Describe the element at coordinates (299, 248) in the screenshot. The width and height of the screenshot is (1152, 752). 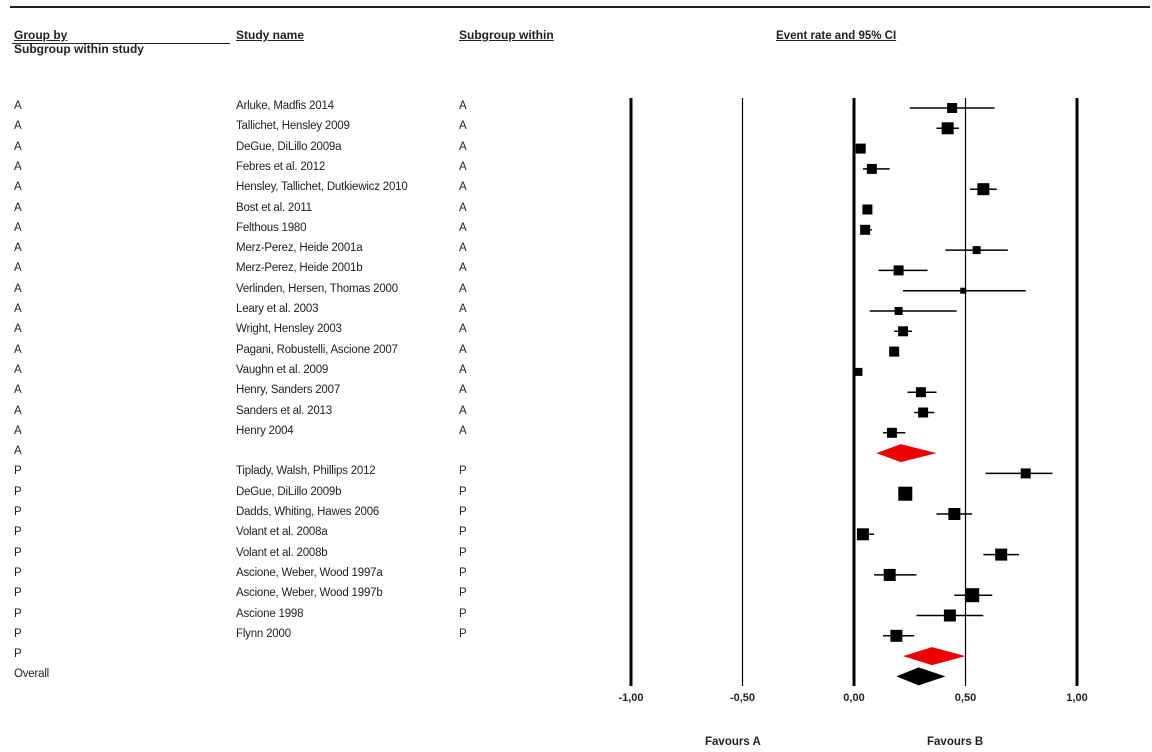
I see `row-study-name: Merz-Perez, Heide 2001a` at that location.